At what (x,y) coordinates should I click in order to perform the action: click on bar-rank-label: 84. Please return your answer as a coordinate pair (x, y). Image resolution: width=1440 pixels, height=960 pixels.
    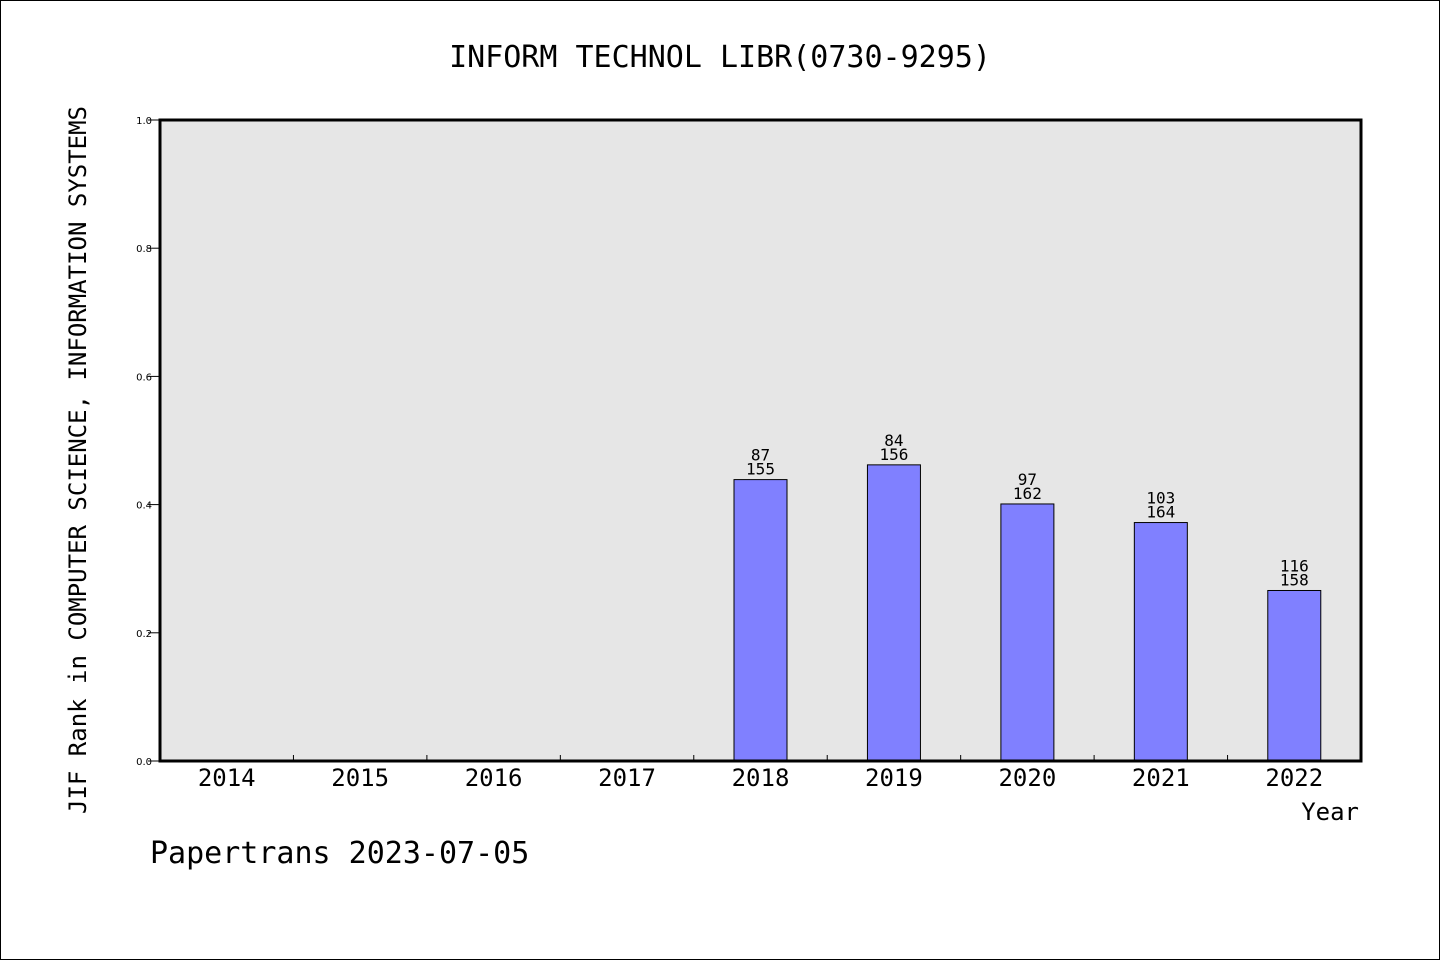
    Looking at the image, I should click on (893, 440).